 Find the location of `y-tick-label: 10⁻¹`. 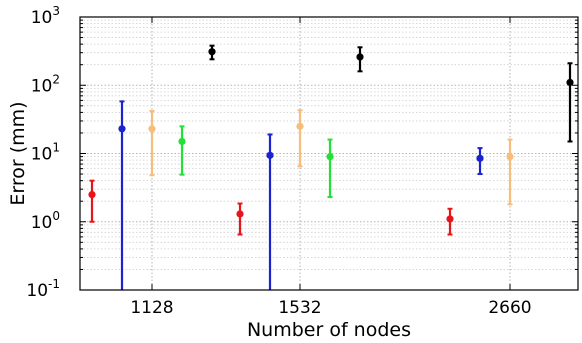

y-tick-label: 10⁻¹ is located at coordinates (43, 289).